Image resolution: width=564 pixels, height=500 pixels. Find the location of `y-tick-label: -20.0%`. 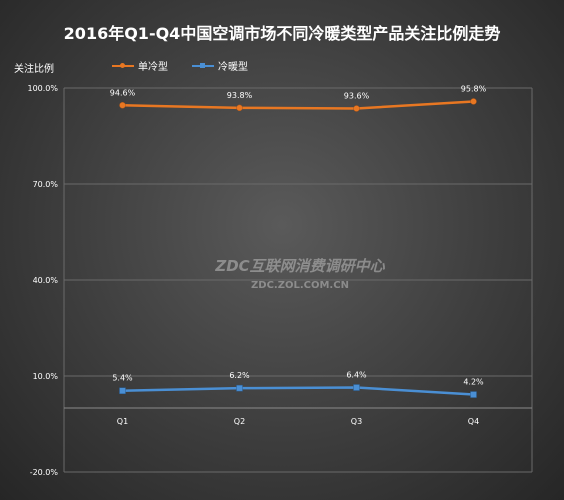

y-tick-label: -20.0% is located at coordinates (44, 472).